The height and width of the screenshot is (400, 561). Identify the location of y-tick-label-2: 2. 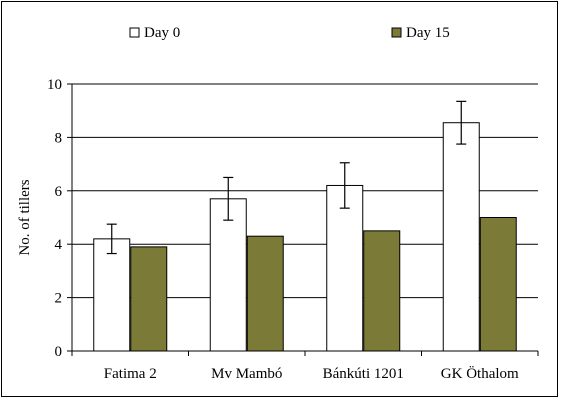
(59, 299).